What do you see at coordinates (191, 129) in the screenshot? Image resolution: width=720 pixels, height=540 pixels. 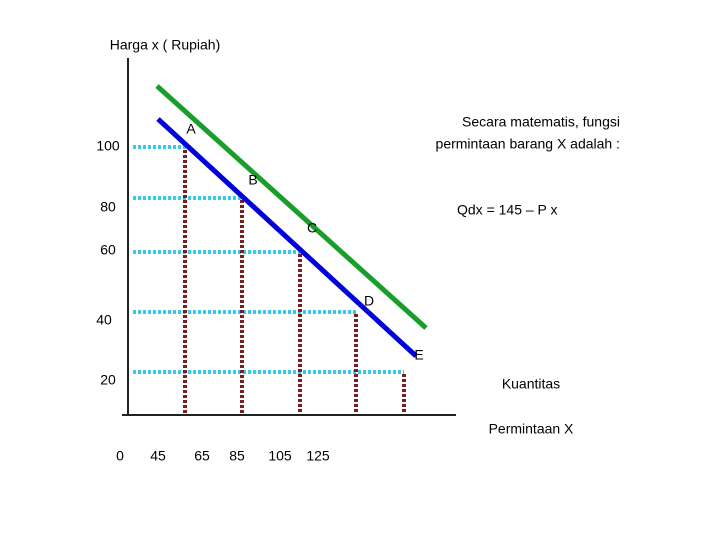 I see `point-label: A` at bounding box center [191, 129].